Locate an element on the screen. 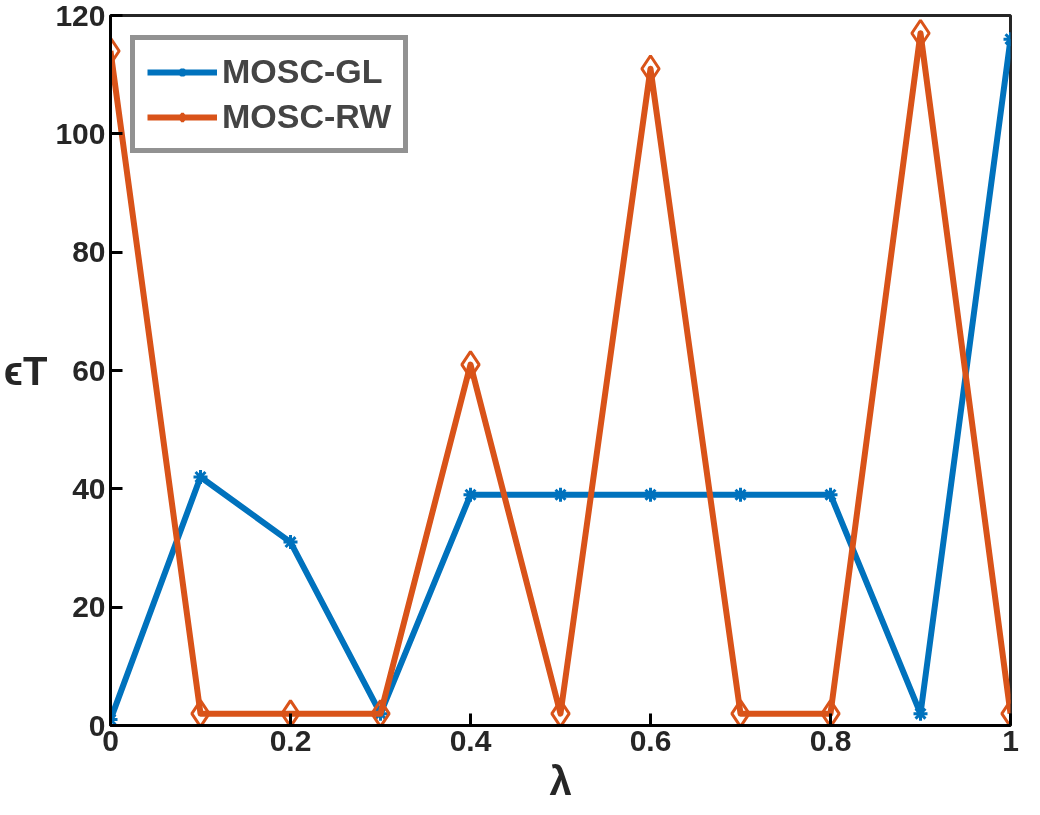 This screenshot has height=815, width=1040. x-tick-label: 0.2 is located at coordinates (290, 740).